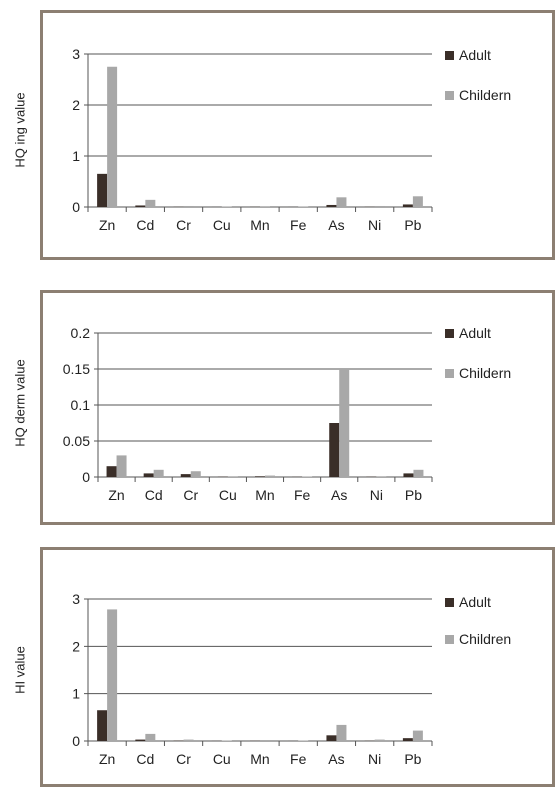  I want to click on bar-children-cu, so click(232, 476).